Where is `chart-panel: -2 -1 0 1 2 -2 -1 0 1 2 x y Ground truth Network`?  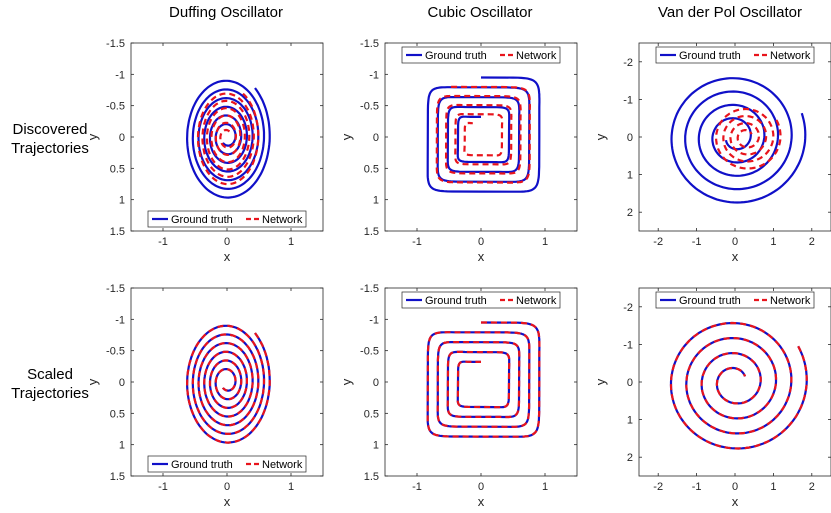 chart-panel: -2 -1 0 1 2 -2 -1 0 1 2 x y Ground truth Network is located at coordinates (712, 398).